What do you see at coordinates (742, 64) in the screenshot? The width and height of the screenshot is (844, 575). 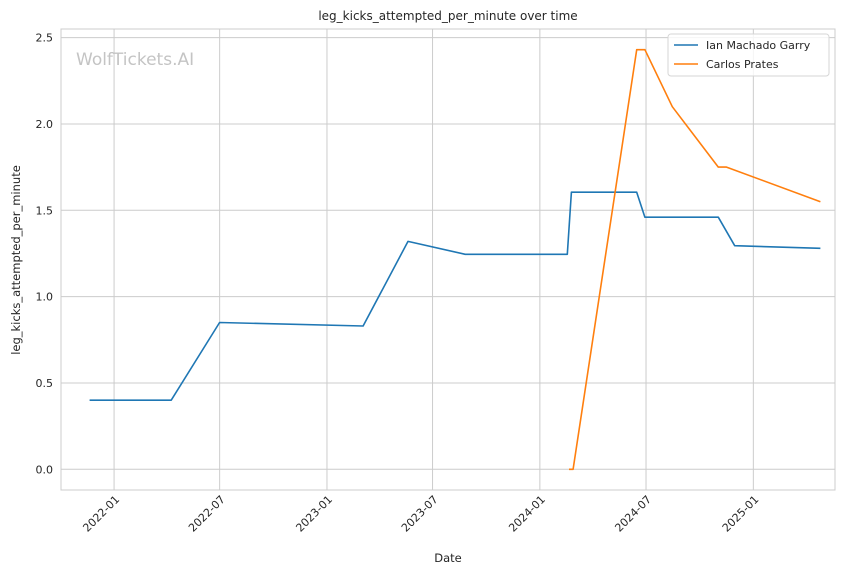 I see `legend-label-carlos-prates: Carlos Prates` at bounding box center [742, 64].